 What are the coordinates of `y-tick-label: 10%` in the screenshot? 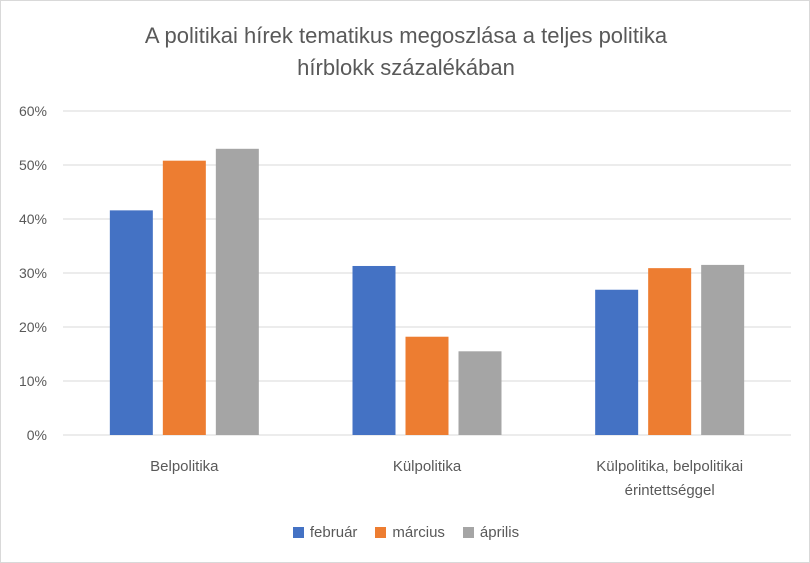 It's located at (33, 381).